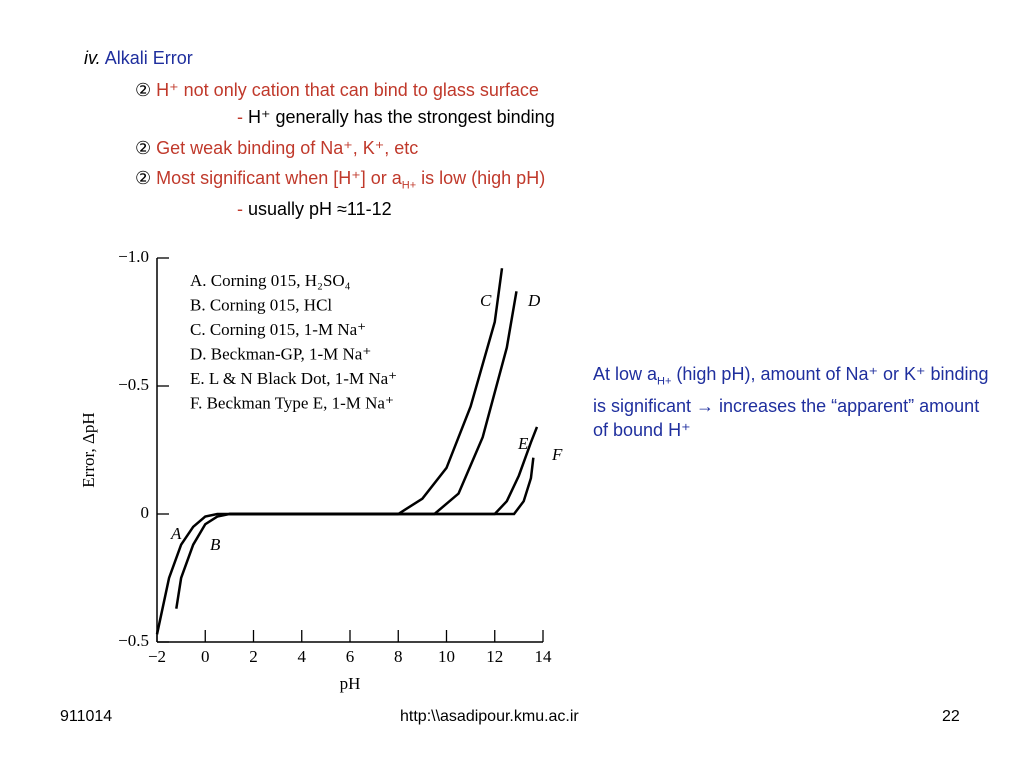 The height and width of the screenshot is (768, 1024). Describe the element at coordinates (664, 381) in the screenshot. I see `note-sub: H+` at that location.